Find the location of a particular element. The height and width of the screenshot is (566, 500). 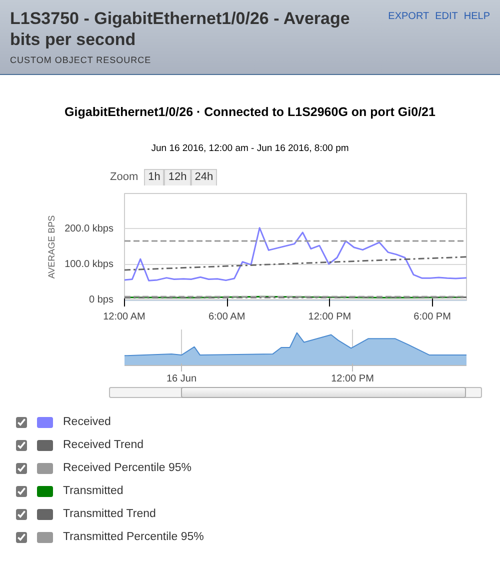

x-tick-label: 6:00 PM is located at coordinates (432, 317).